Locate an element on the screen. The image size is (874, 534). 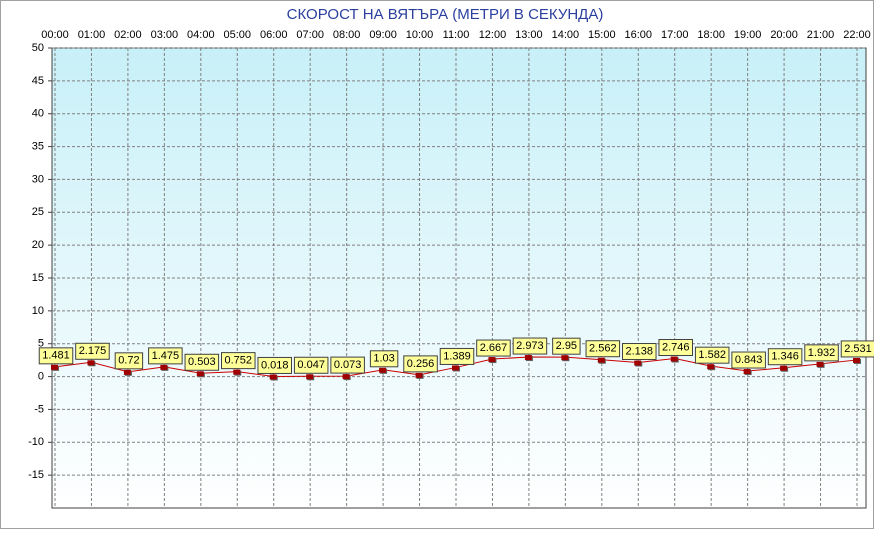
x-tick-label: 09:00 is located at coordinates (383, 35).